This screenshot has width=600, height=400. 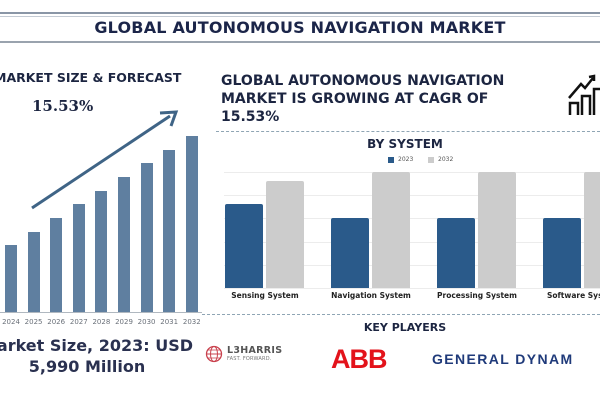 What do you see at coordinates (408, 131) in the screenshot?
I see `section-divider-top` at bounding box center [408, 131].